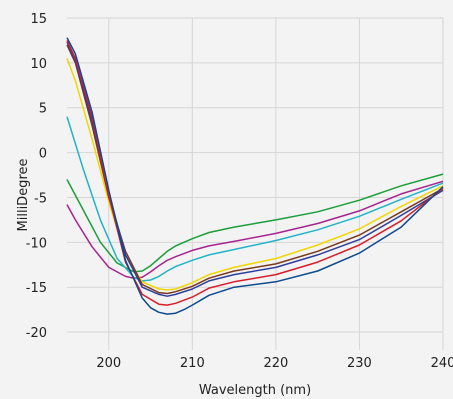 The width and height of the screenshot is (453, 399). I want to click on y-tick-label: 15, so click(38, 19).